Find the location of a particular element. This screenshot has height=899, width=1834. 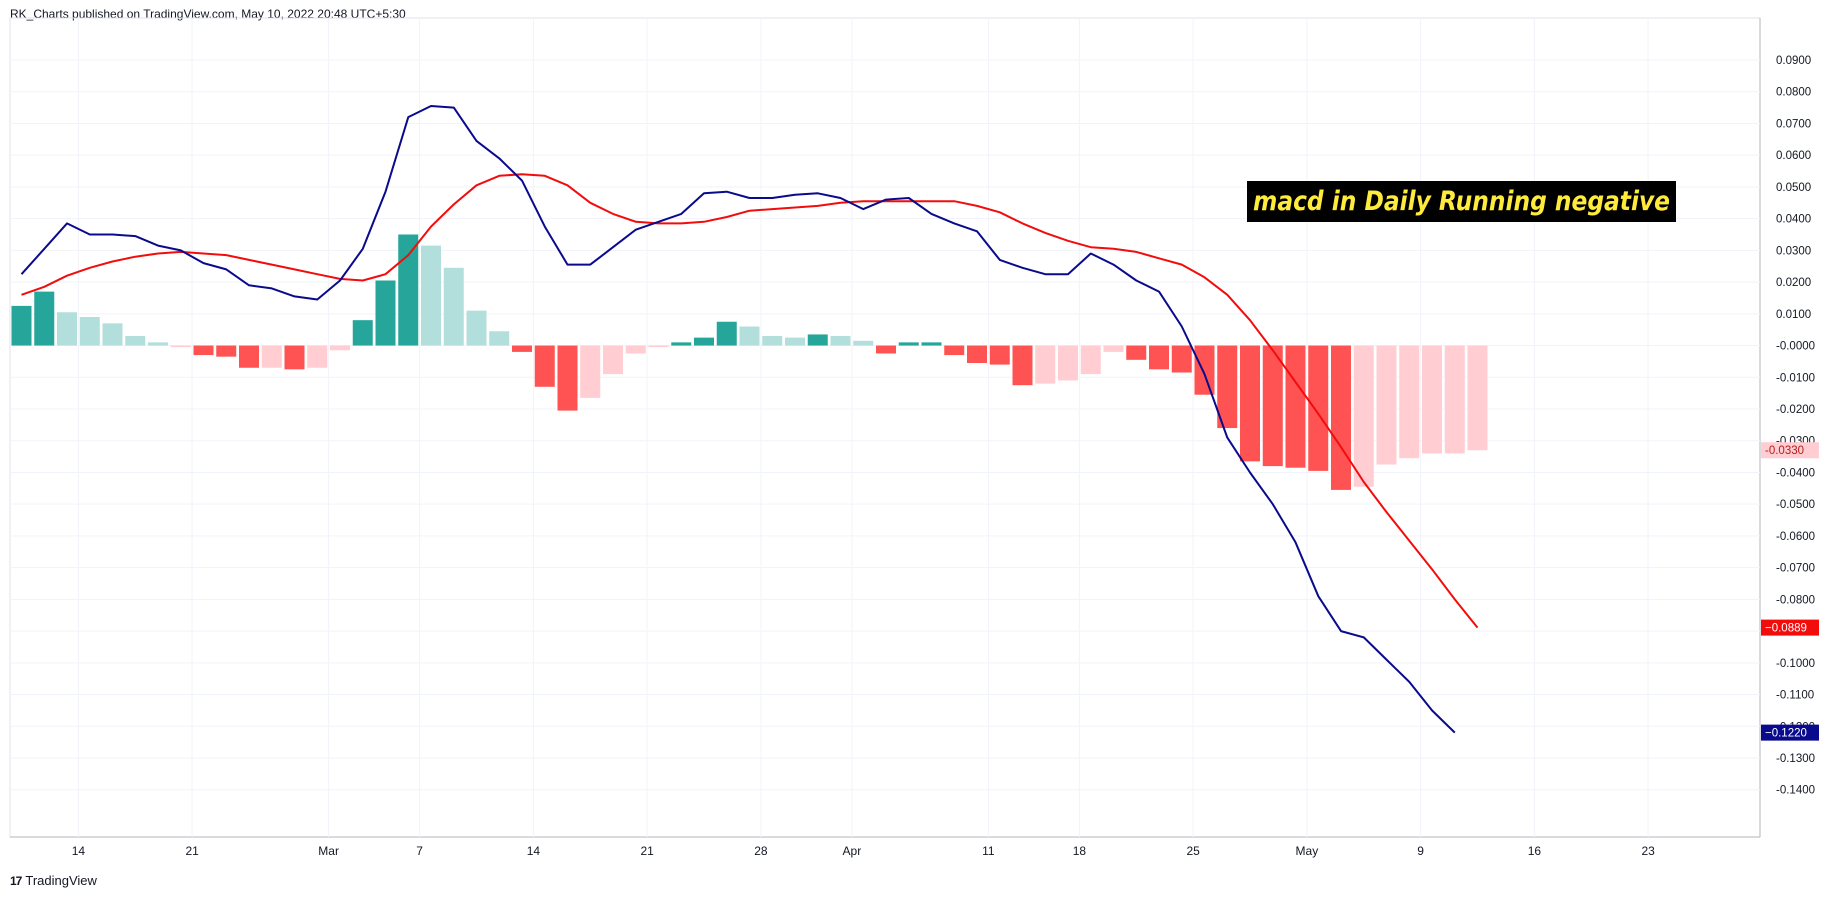

y-tick-label: -0.1400 is located at coordinates (1795, 791).